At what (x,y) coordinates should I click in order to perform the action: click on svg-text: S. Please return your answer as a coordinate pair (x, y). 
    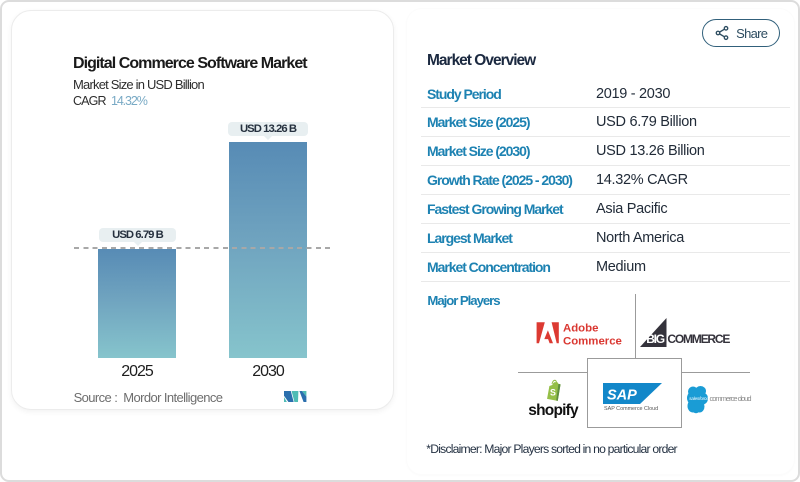
    Looking at the image, I should click on (553, 393).